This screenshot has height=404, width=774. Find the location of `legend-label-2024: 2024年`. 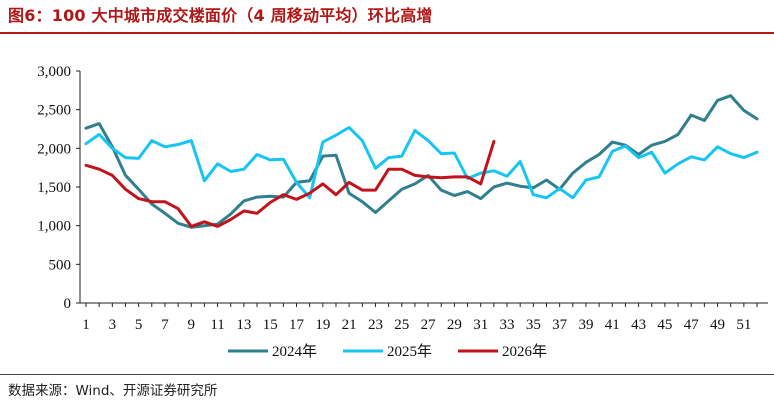

legend-label-2024: 2024年 is located at coordinates (294, 351).